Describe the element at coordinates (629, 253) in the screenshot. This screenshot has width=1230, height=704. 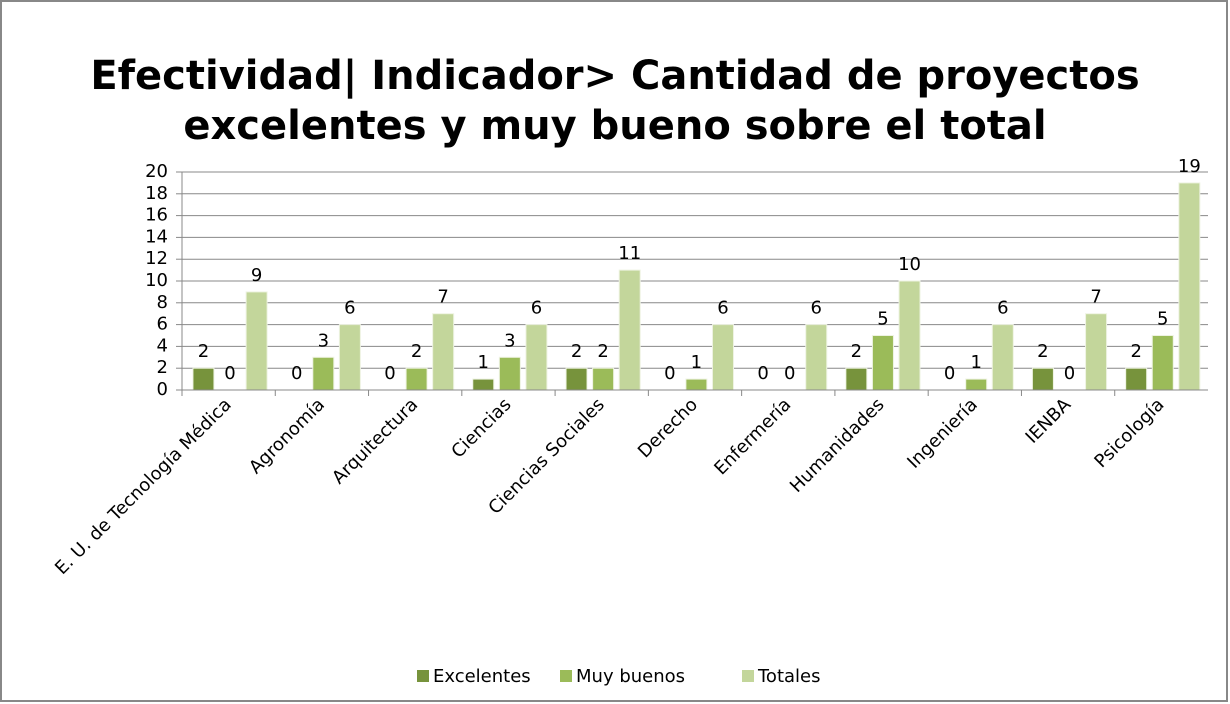
I see `data-label: 11` at that location.